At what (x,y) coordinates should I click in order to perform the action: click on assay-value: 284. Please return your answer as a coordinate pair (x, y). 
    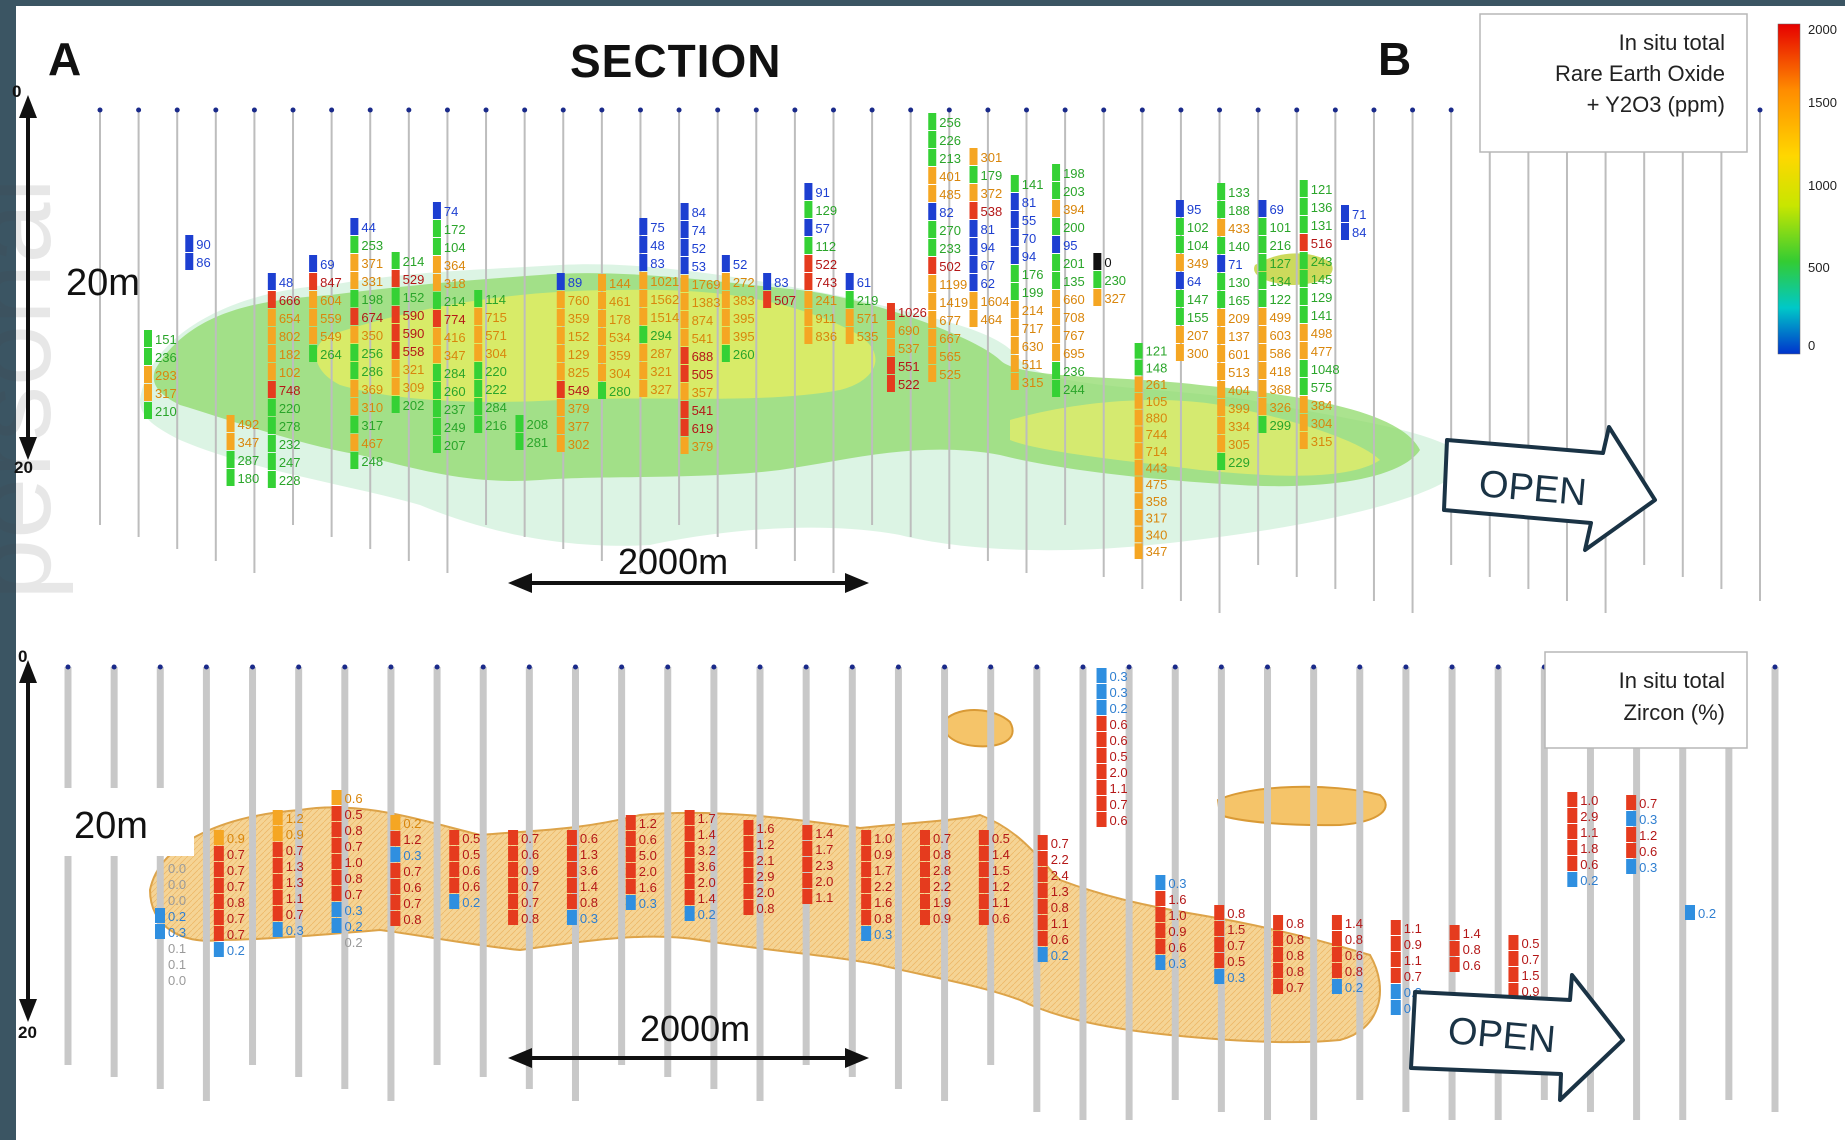
    Looking at the image, I should click on (496, 407).